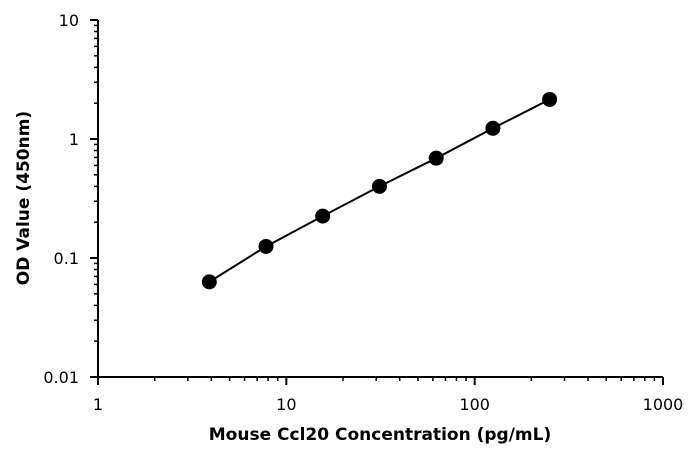  Describe the element at coordinates (24, 198) in the screenshot. I see `y-axis-title: OD Value (450nm)` at that location.